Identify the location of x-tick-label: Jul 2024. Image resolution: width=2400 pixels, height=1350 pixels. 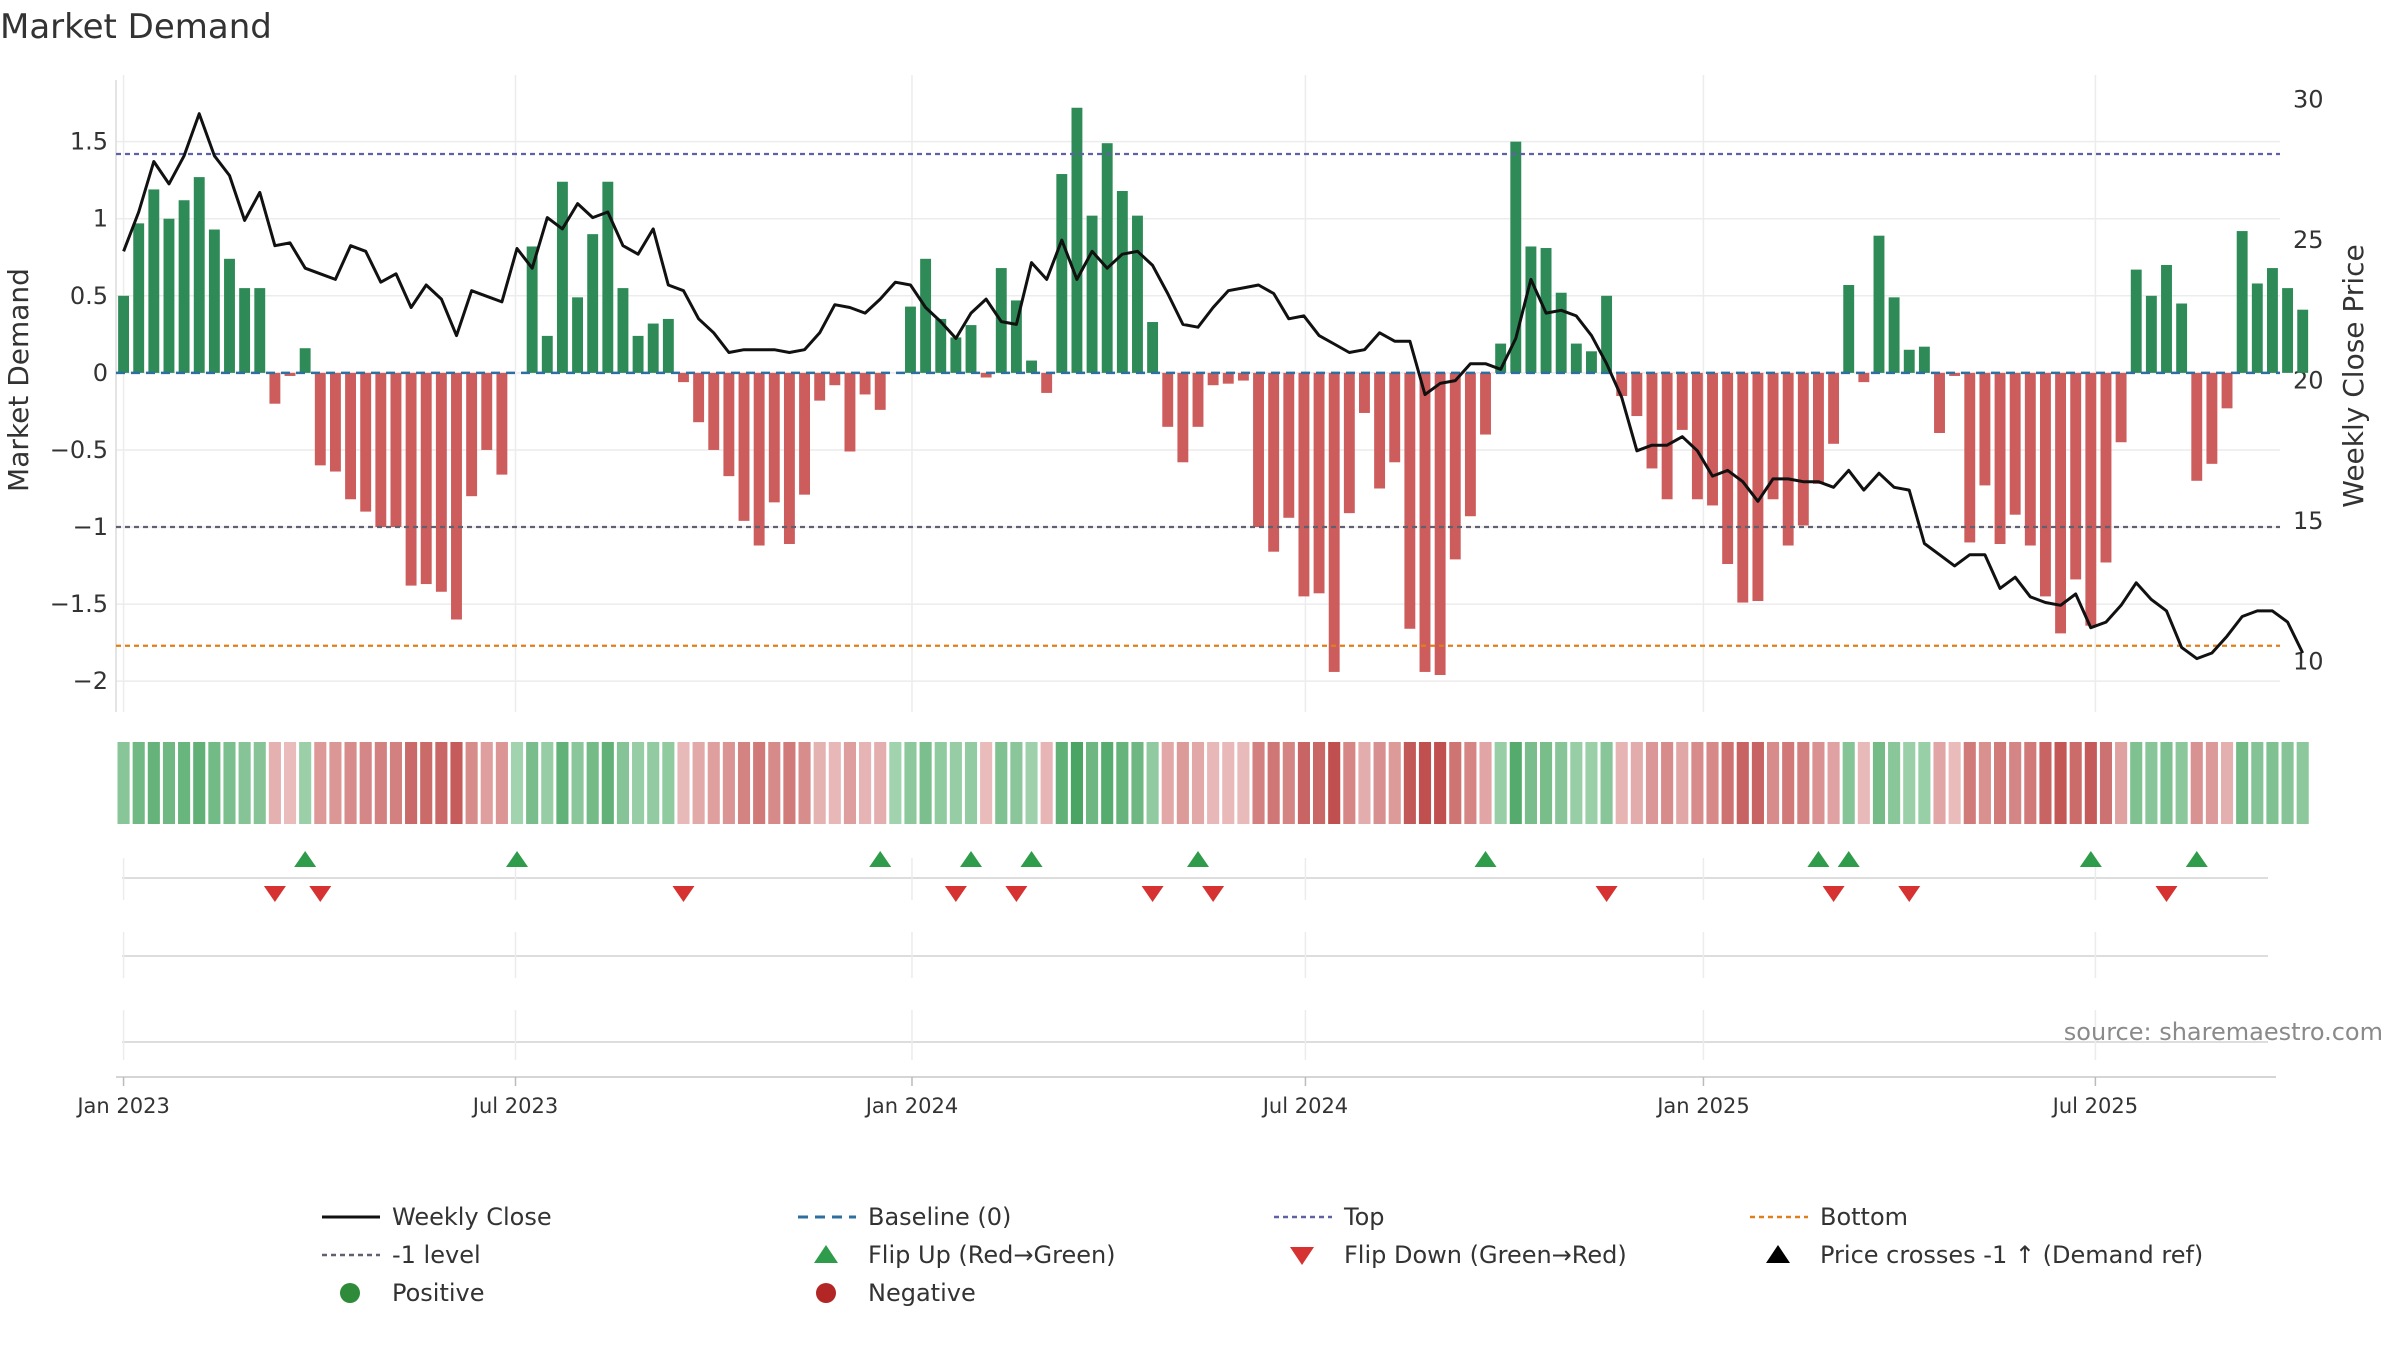
(1304, 1106).